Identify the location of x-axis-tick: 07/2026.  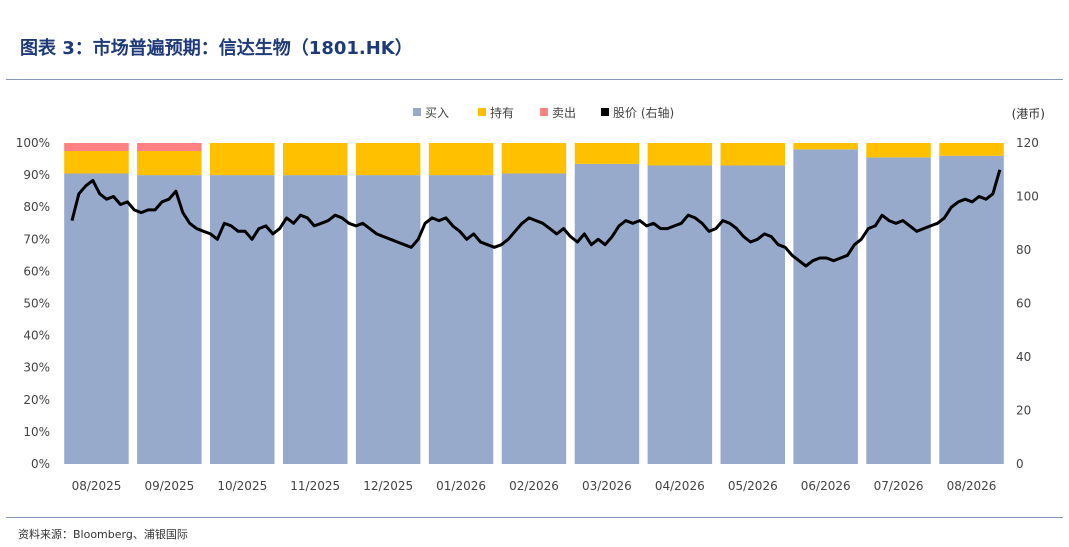
(899, 486).